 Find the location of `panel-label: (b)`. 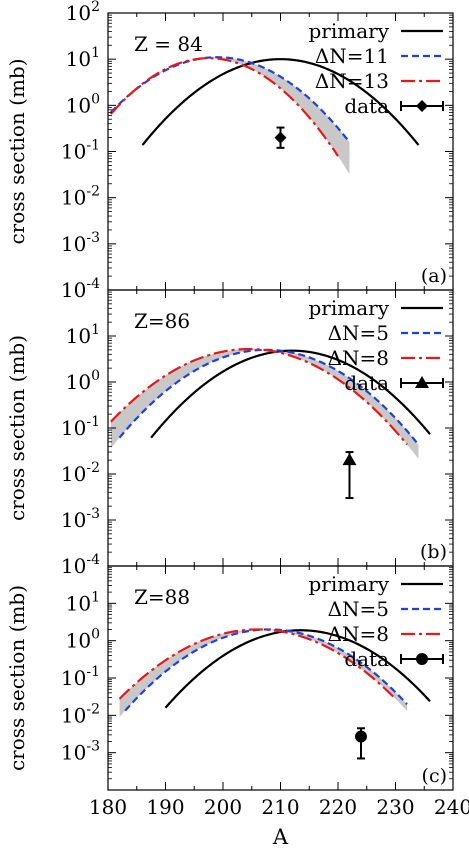

panel-label: (b) is located at coordinates (433, 552).